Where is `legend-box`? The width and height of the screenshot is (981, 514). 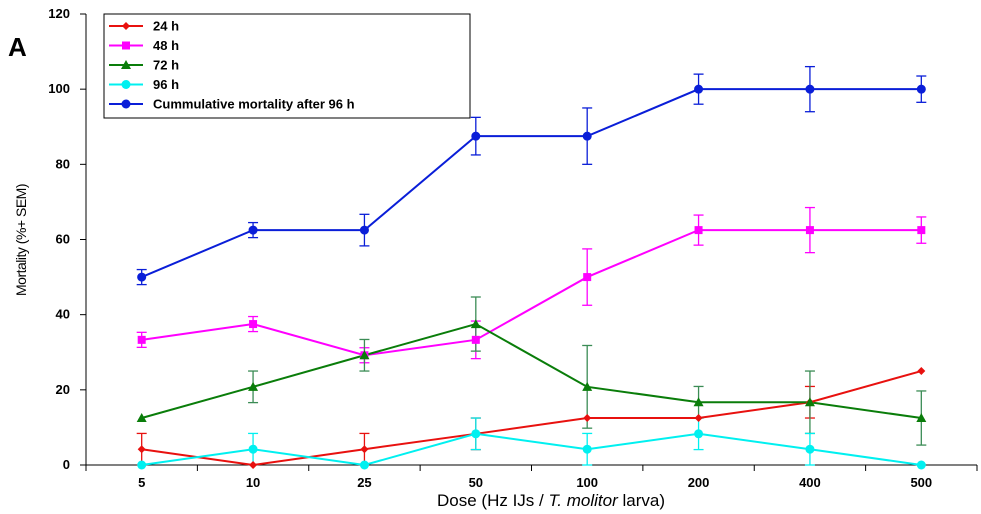 legend-box is located at coordinates (287, 66).